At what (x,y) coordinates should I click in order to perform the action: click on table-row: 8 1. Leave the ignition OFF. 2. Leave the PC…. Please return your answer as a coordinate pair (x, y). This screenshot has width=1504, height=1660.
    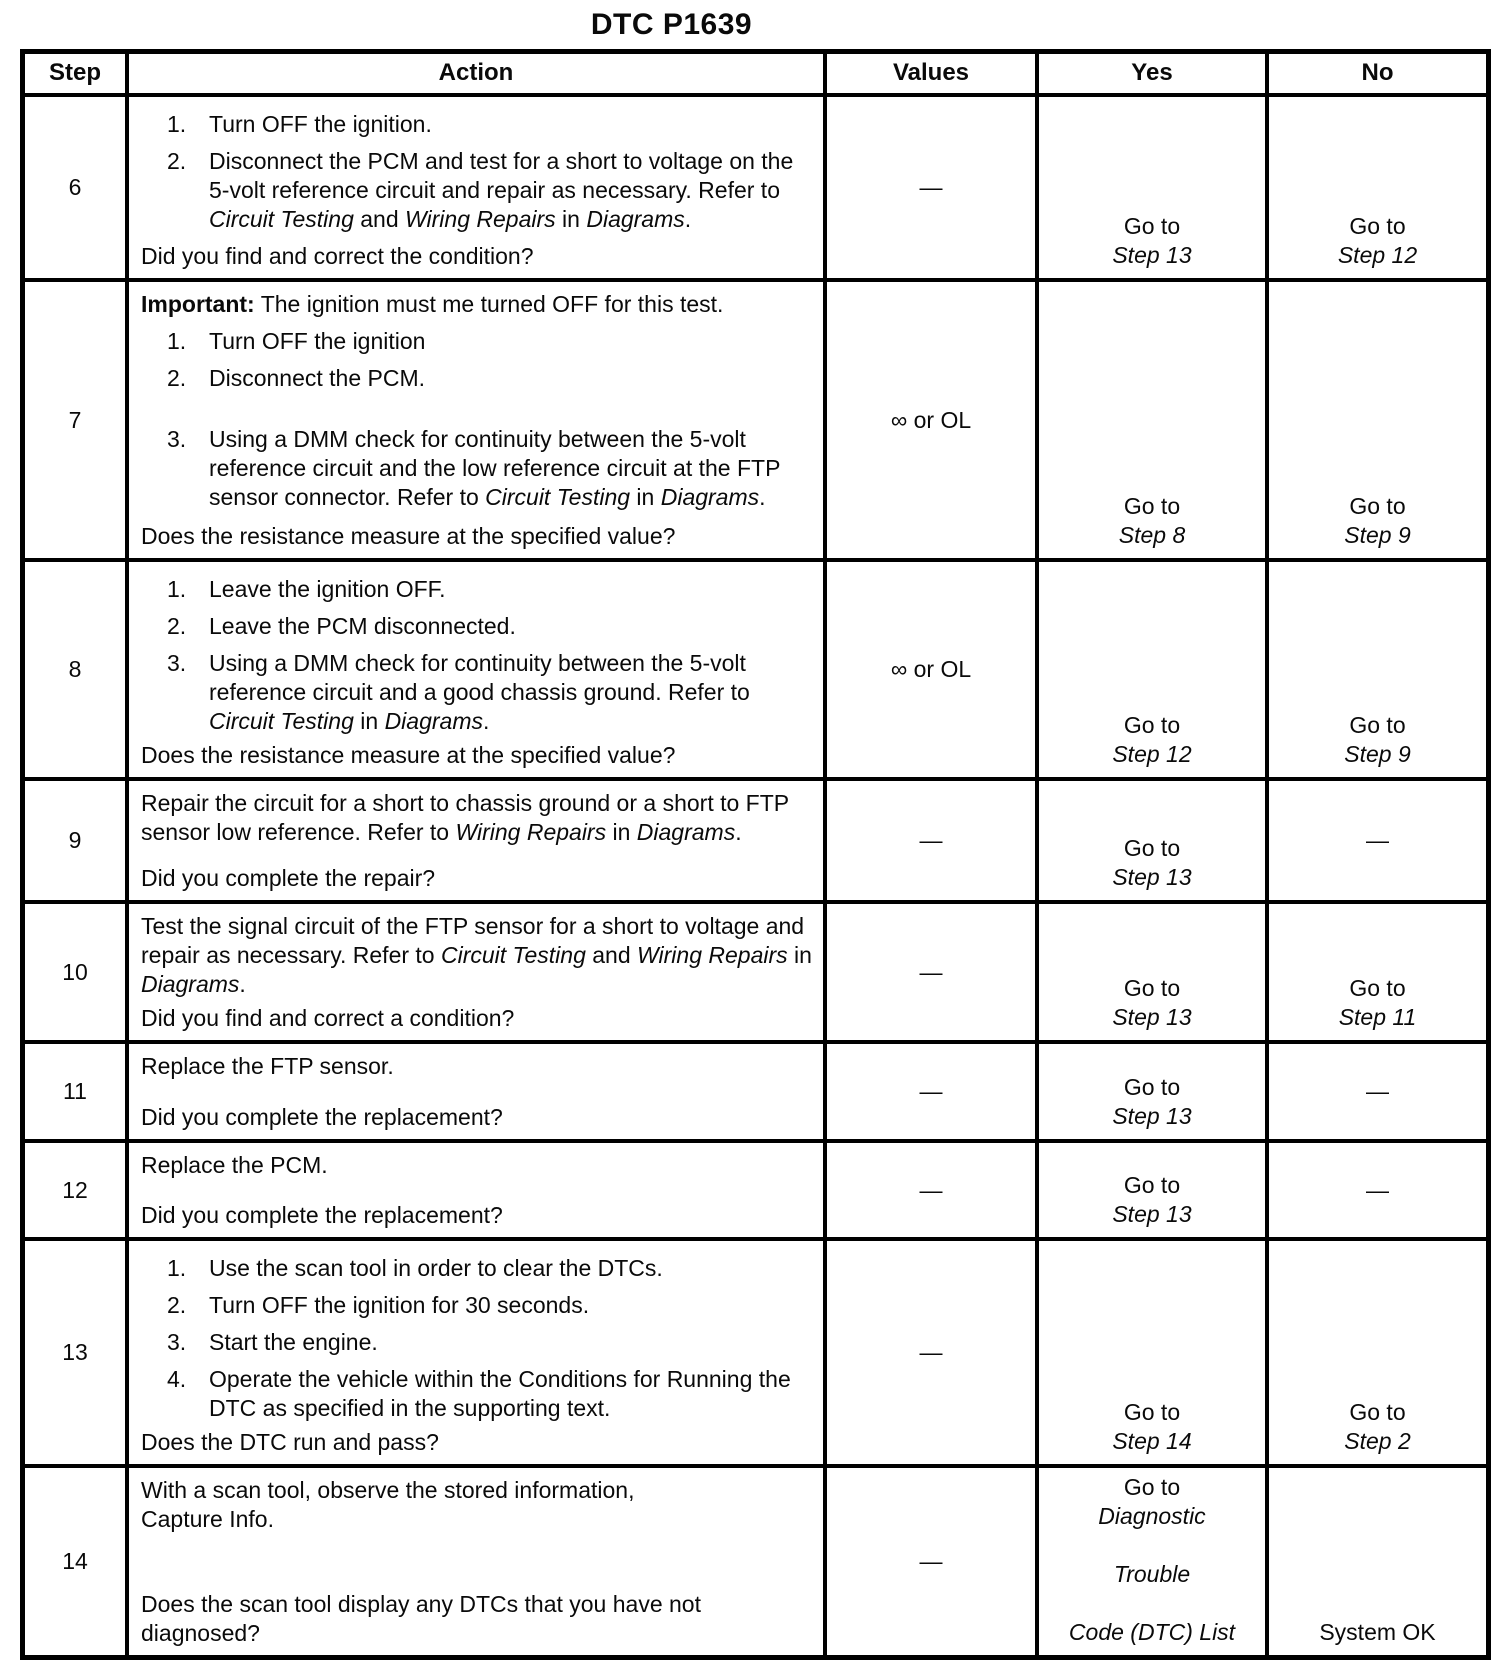
    Looking at the image, I should click on (755, 667).